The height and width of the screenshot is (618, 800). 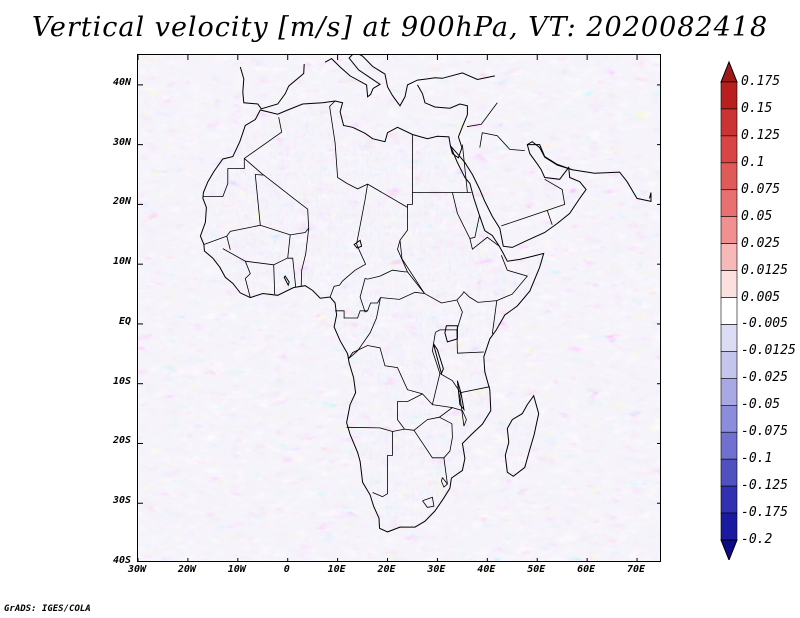 I want to click on madagascar-coastline, so click(x=522, y=435).